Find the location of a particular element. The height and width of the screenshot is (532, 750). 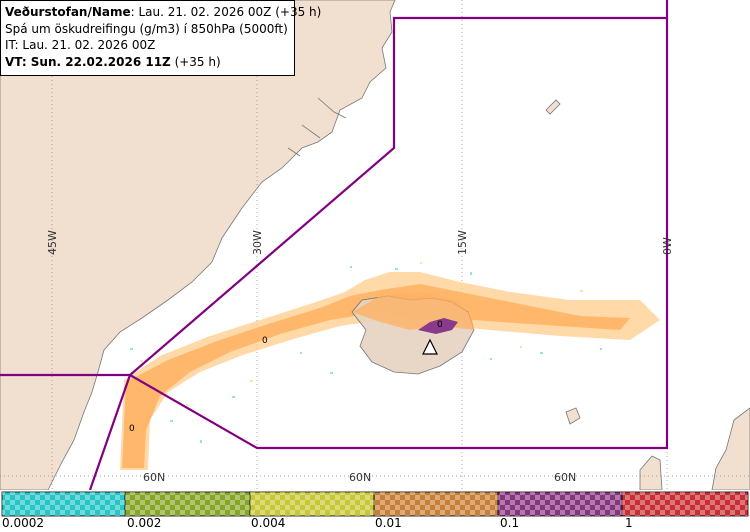

legend-label-2: 0.004 is located at coordinates (268, 523).